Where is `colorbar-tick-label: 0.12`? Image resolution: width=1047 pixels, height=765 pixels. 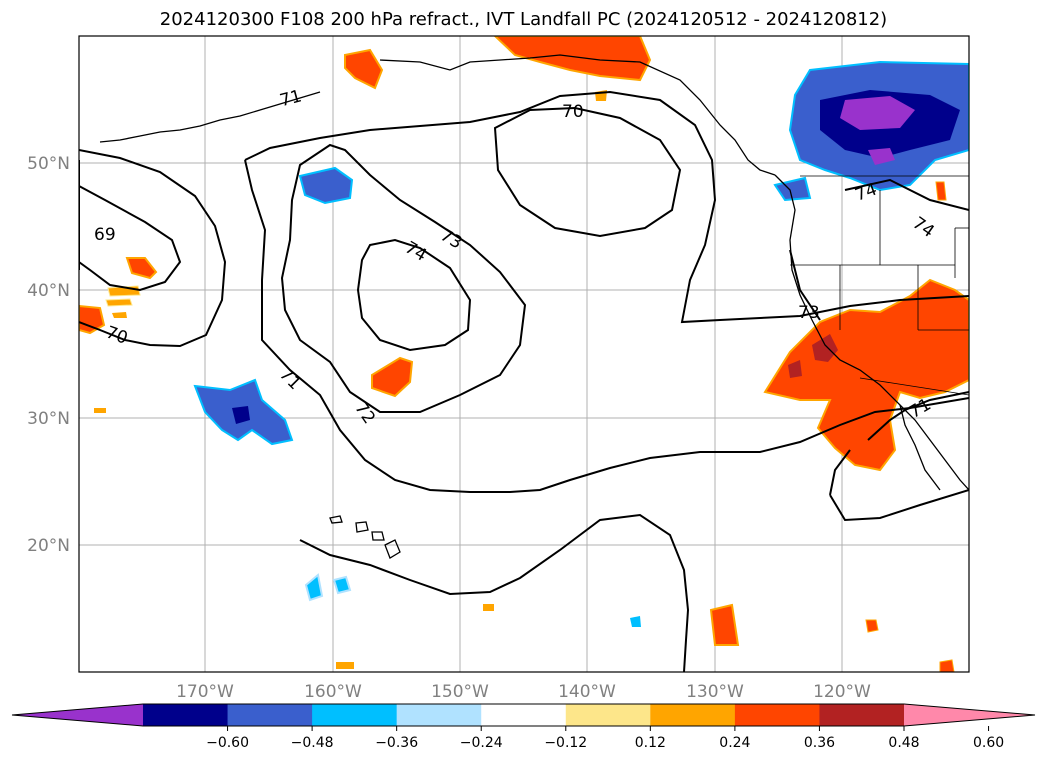 colorbar-tick-label: 0.12 is located at coordinates (650, 743).